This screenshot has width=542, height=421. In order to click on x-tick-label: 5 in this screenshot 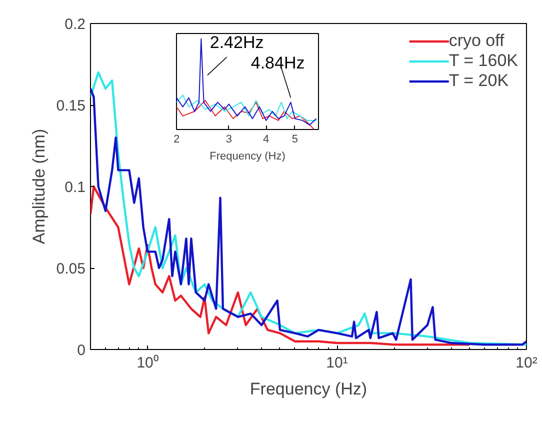, I will do `click(295, 140)`.